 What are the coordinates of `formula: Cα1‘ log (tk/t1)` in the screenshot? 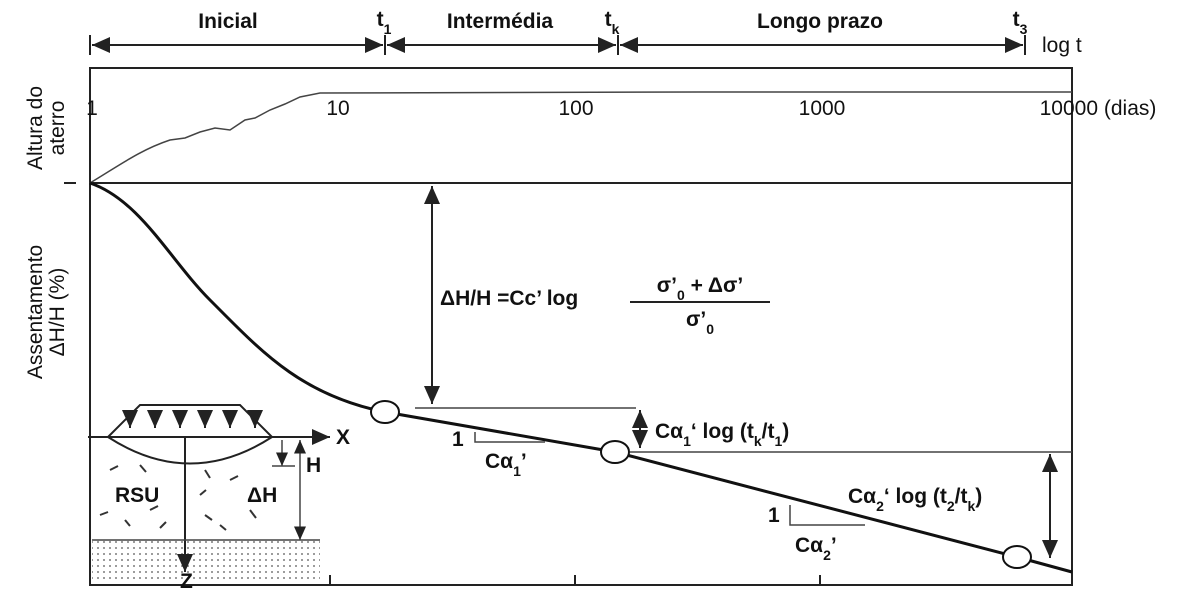 It's located at (722, 434).